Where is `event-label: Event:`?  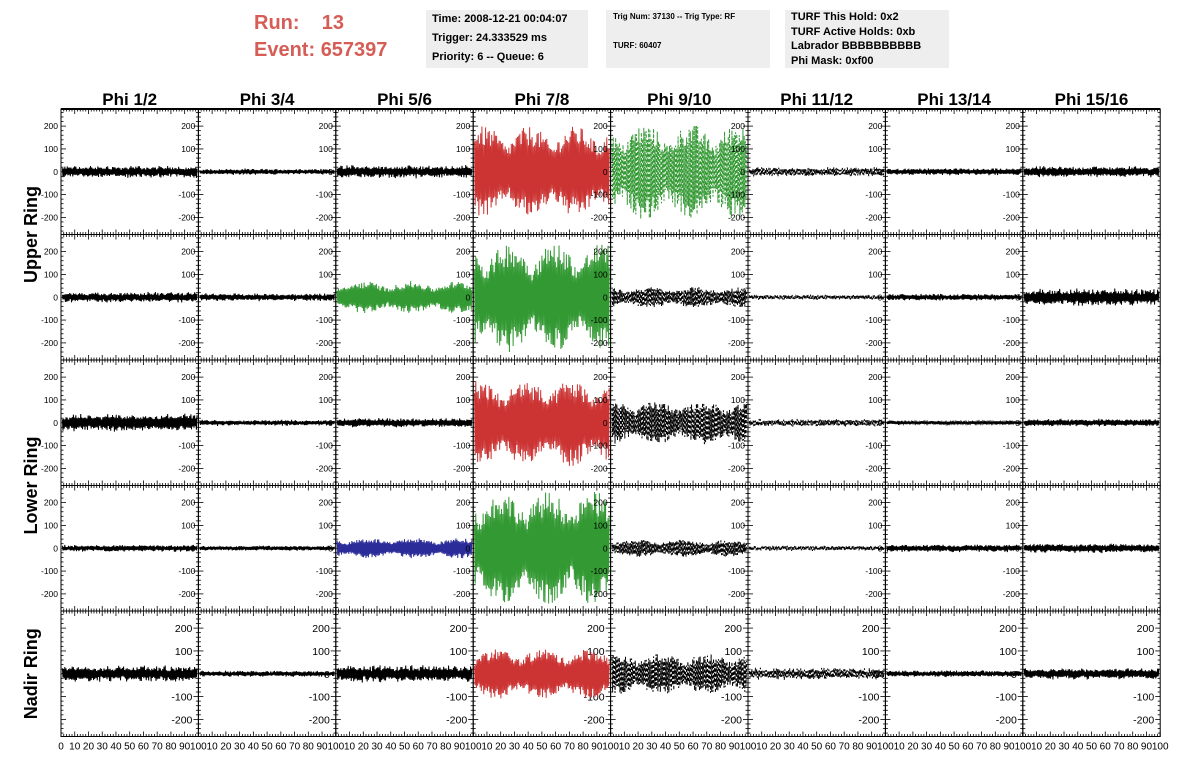
event-label: Event: is located at coordinates (285, 50).